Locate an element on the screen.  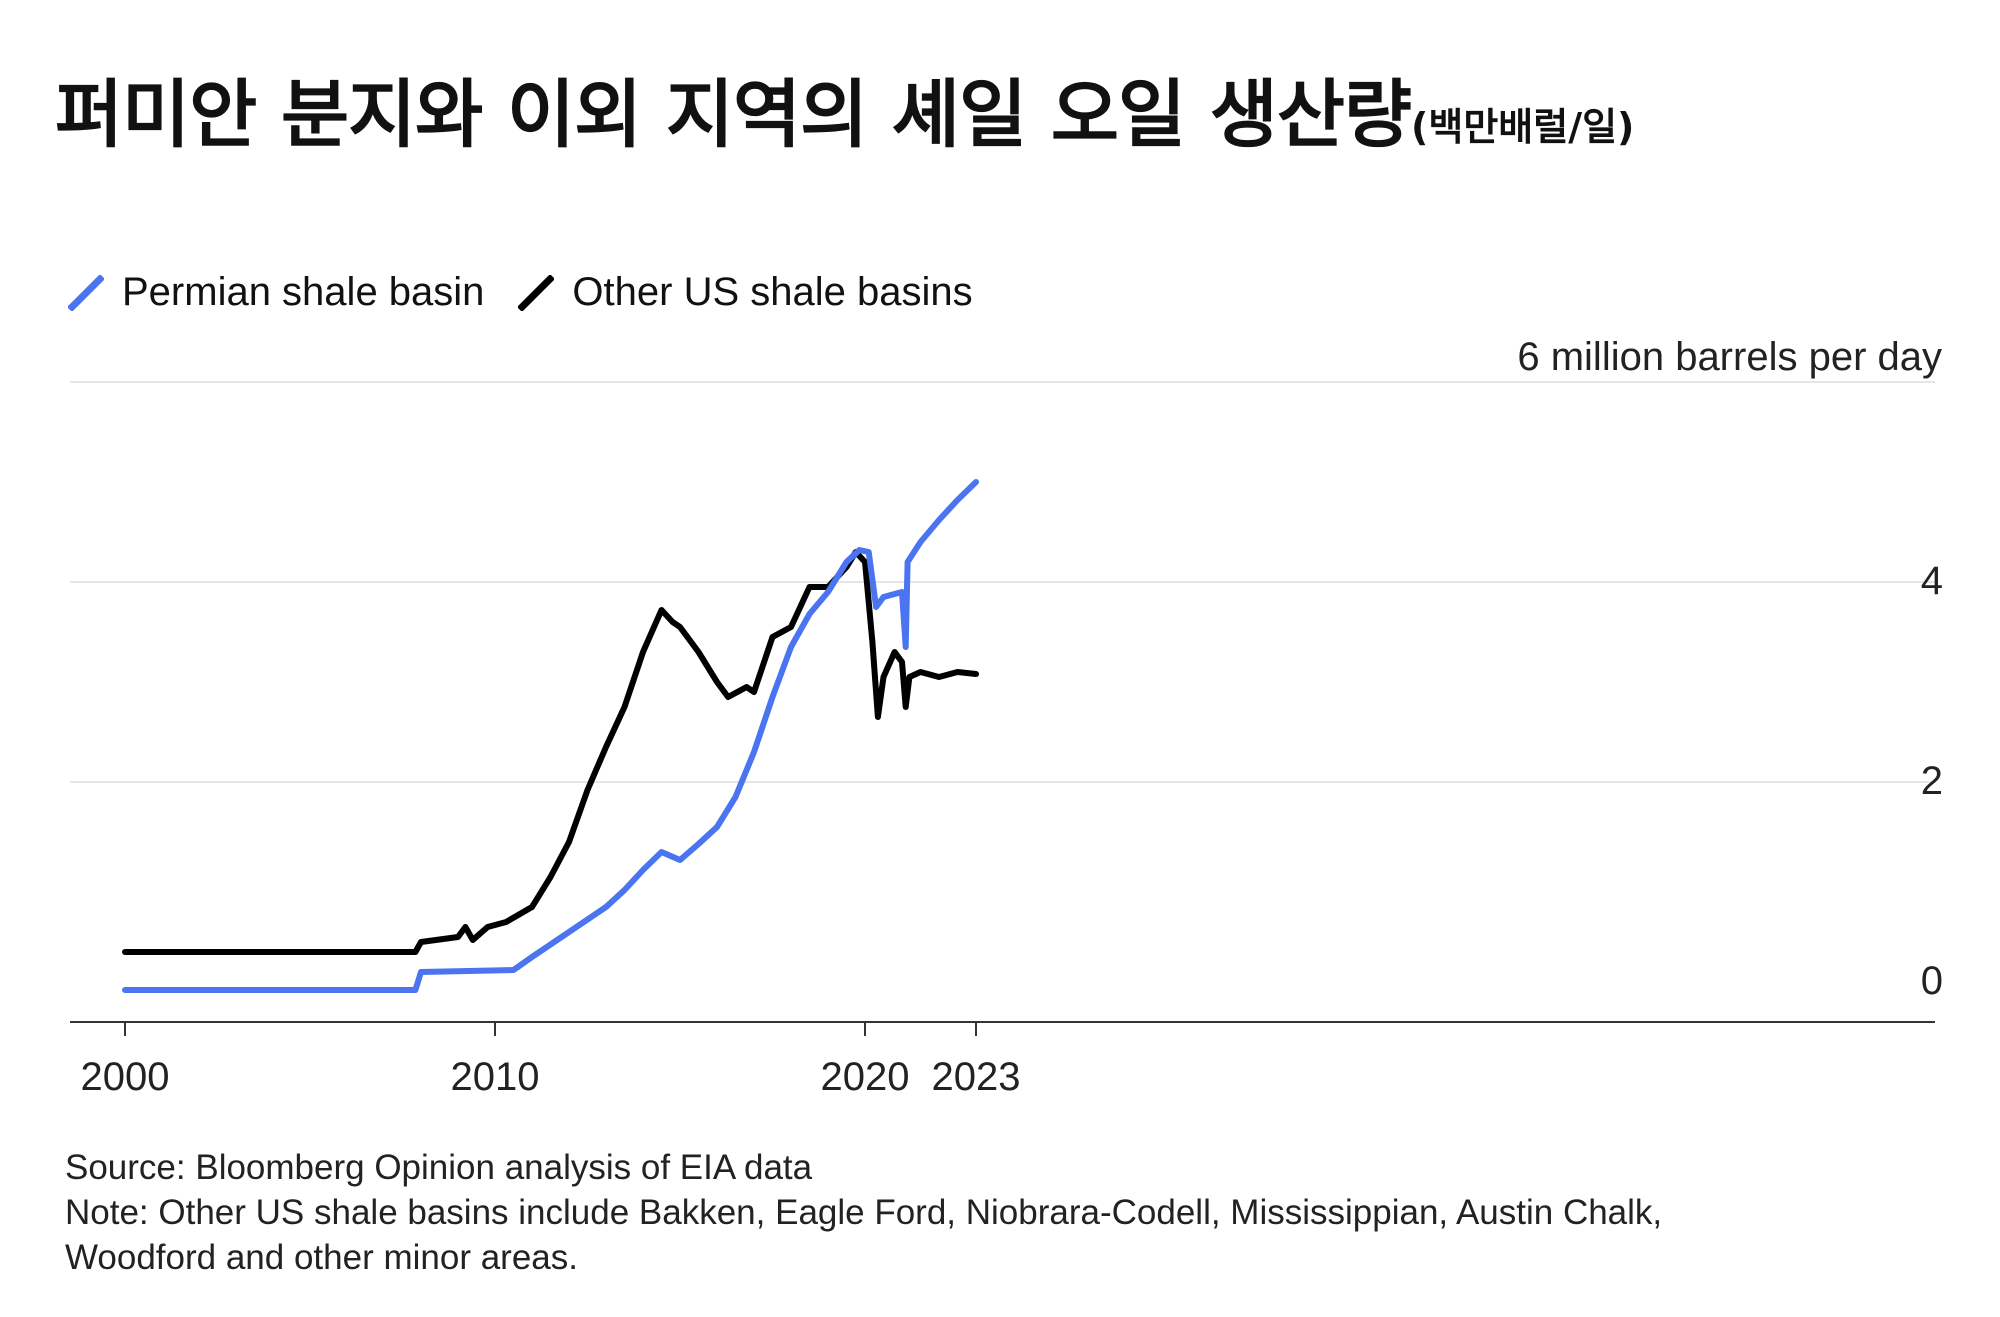
x-tick-label-2000: 2000 is located at coordinates (125, 1077).